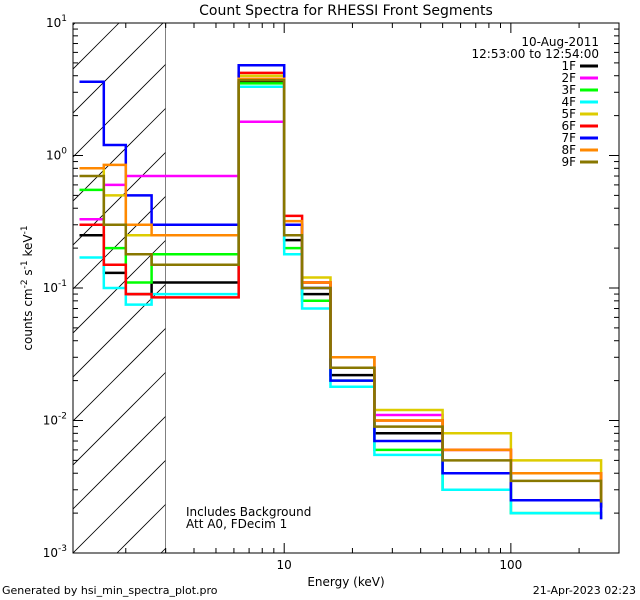  Describe the element at coordinates (568, 150) in the screenshot. I see `legend-label-8F: 8F` at that location.